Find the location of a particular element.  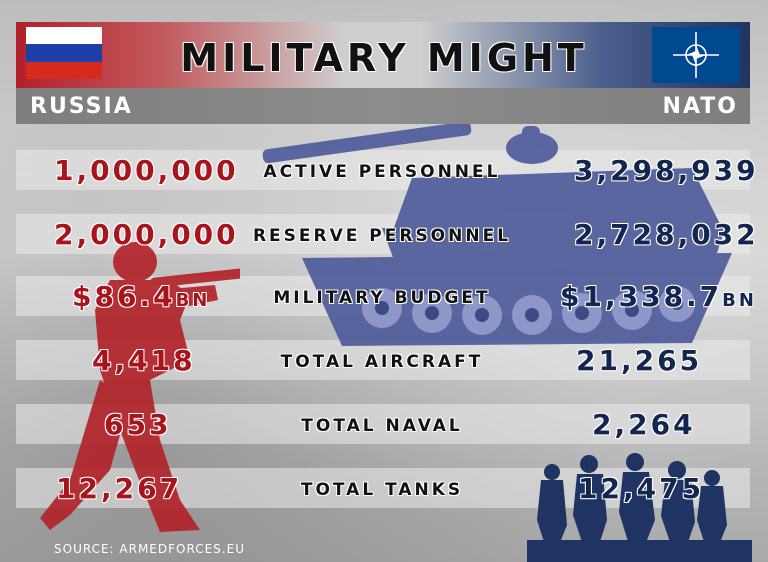

nato-value: $1,338.7BN is located at coordinates (658, 296).